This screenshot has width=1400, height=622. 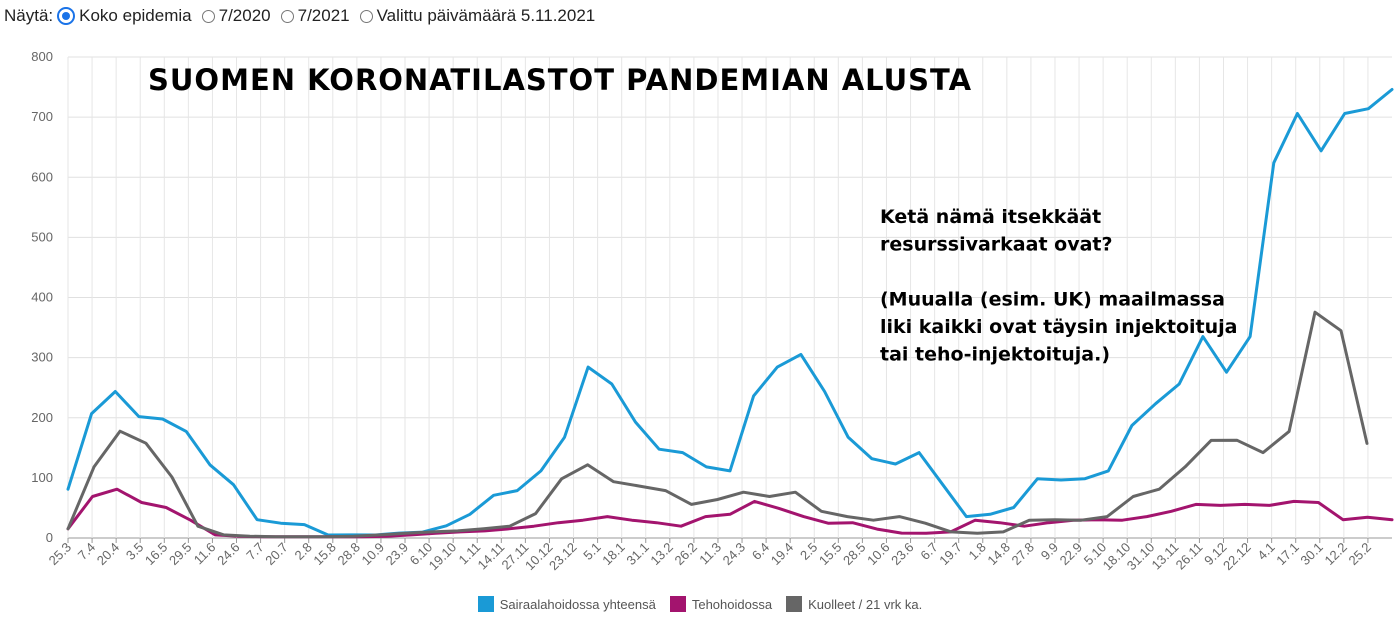 What do you see at coordinates (490, 556) in the screenshot?
I see `x-tick-label: 14.11` at bounding box center [490, 556].